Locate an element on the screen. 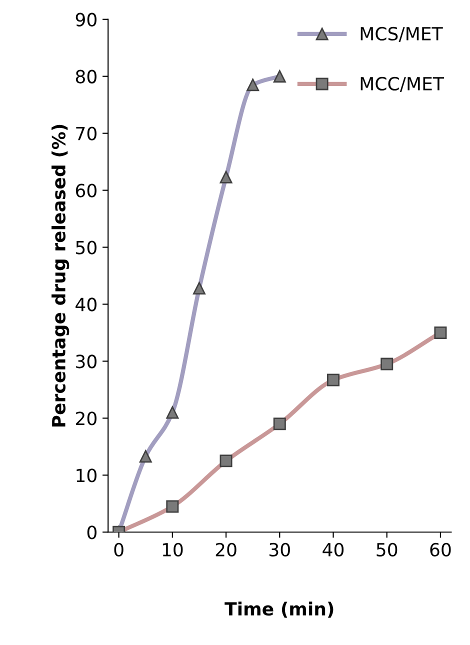  y-axis-title: Percentage drug released (%) is located at coordinates (61, 275).